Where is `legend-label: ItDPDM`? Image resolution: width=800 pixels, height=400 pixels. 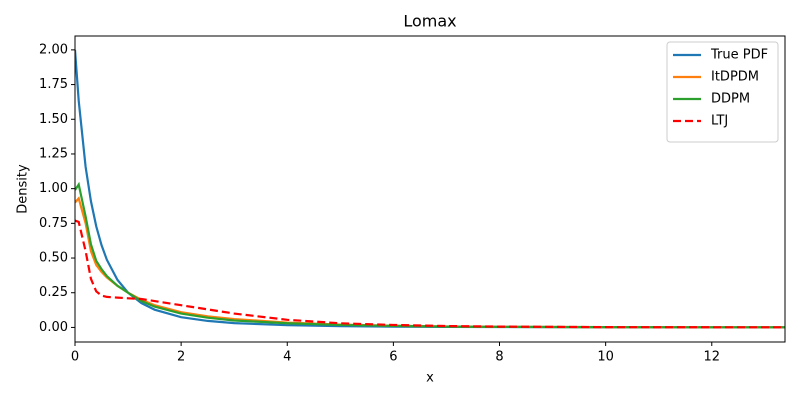
legend-label: ItDPDM is located at coordinates (735, 77).